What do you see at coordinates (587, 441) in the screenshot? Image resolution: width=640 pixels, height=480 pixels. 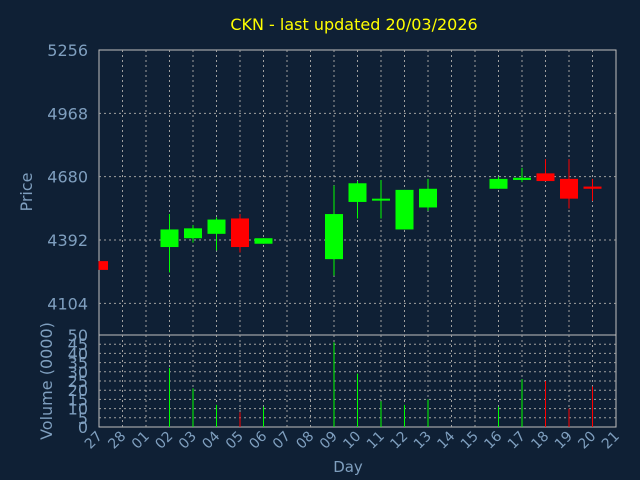 I see `x-tick-label: 20` at bounding box center [587, 441].